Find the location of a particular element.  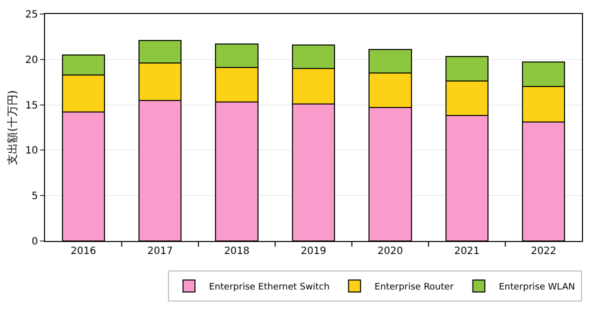

x-tick-label: 2019 is located at coordinates (313, 251).